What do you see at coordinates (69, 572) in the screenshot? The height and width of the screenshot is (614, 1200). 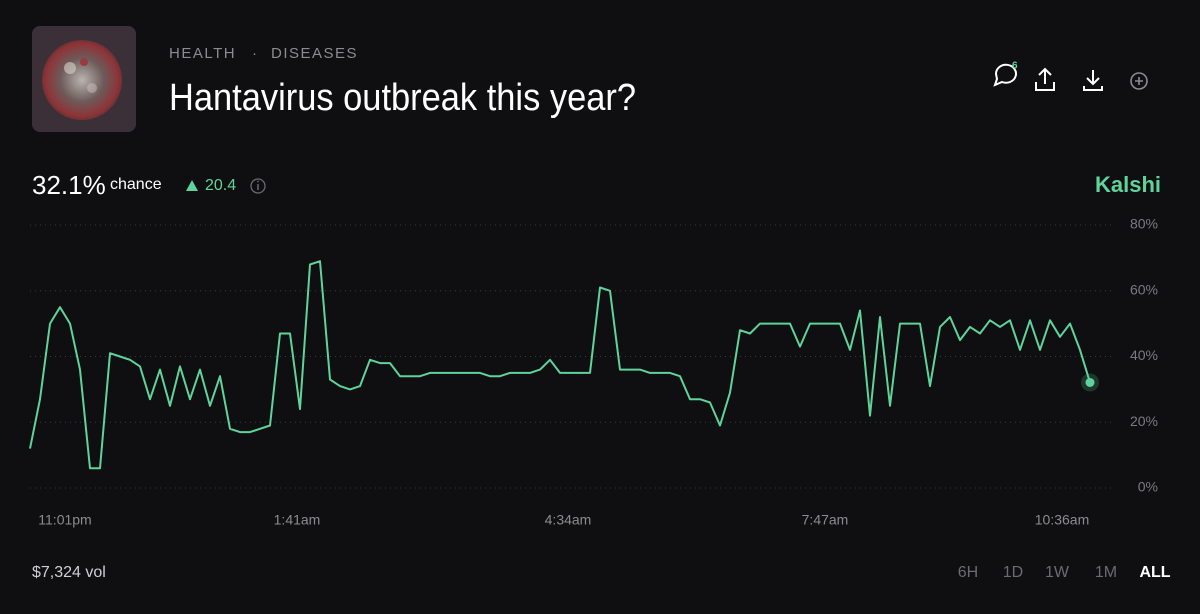 I see `volume: $7,324 vol` at bounding box center [69, 572].